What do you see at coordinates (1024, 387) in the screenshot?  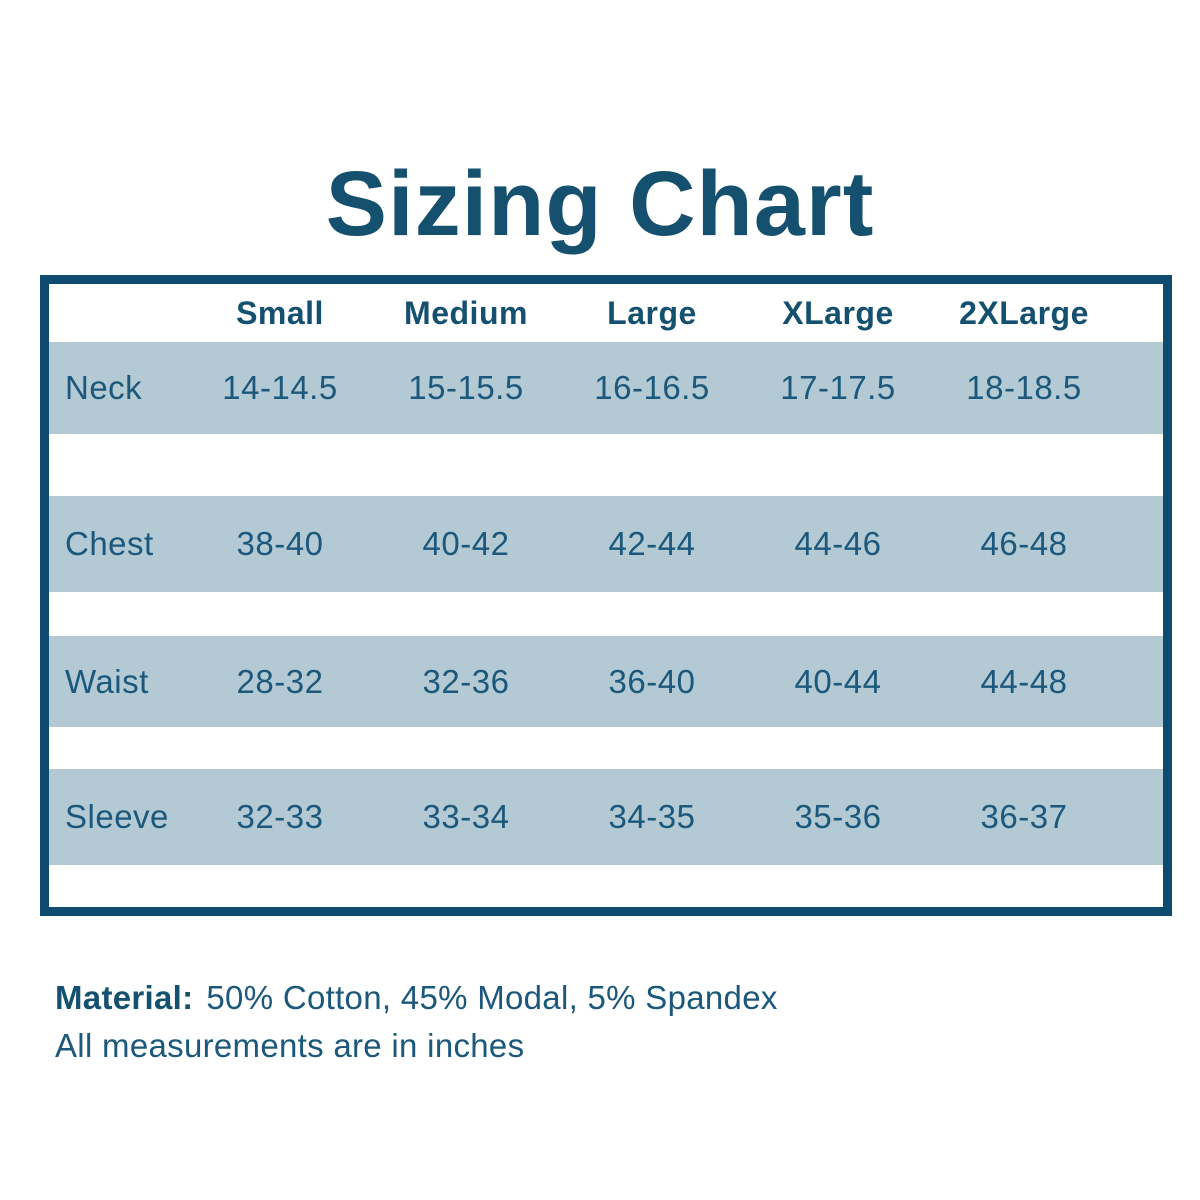 I see `cell-neck-2xlarge: 18-18.5` at bounding box center [1024, 387].